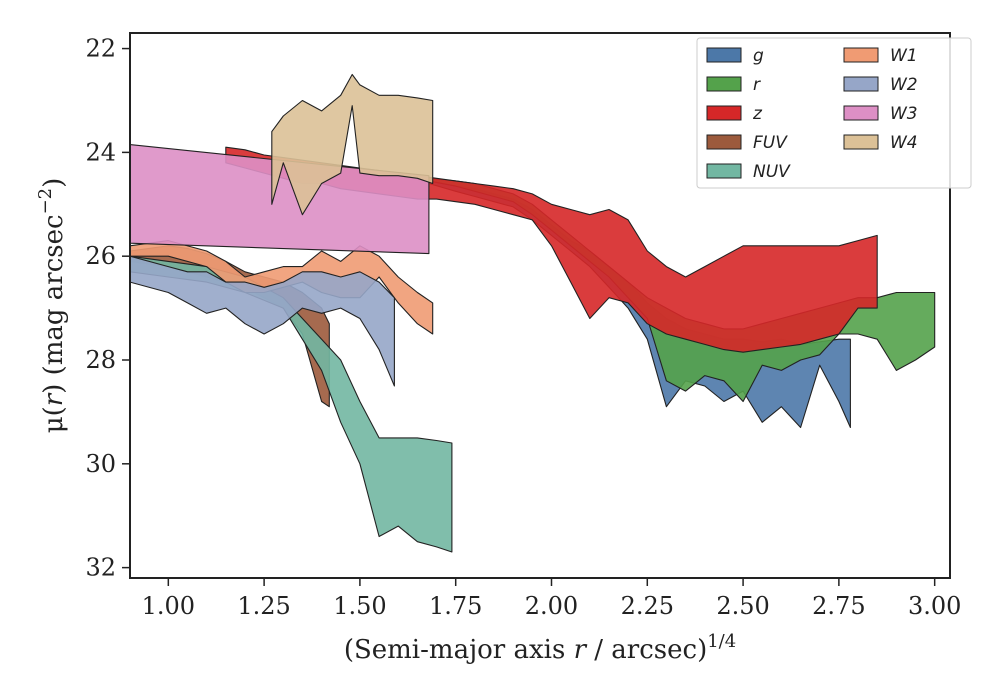 The height and width of the screenshot is (700, 1000). Describe the element at coordinates (904, 85) in the screenshot. I see `legend-label-w2: W2` at that location.